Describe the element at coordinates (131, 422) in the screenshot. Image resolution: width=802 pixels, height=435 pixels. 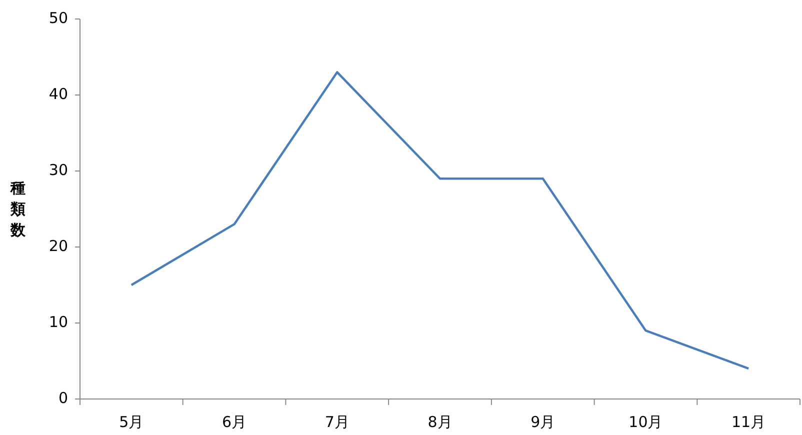
I see `x-tick-label: 5月` at that location.